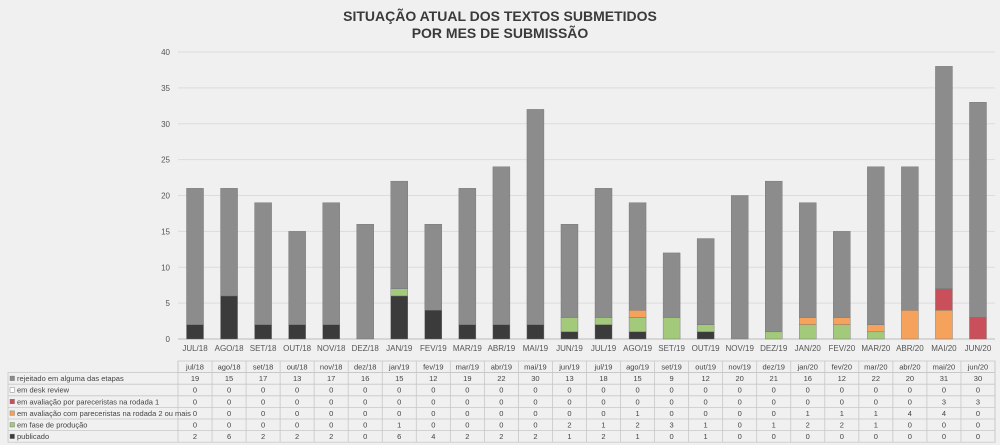  What do you see at coordinates (399, 348) in the screenshot?
I see `x-tick-label: JAN/19` at bounding box center [399, 348].